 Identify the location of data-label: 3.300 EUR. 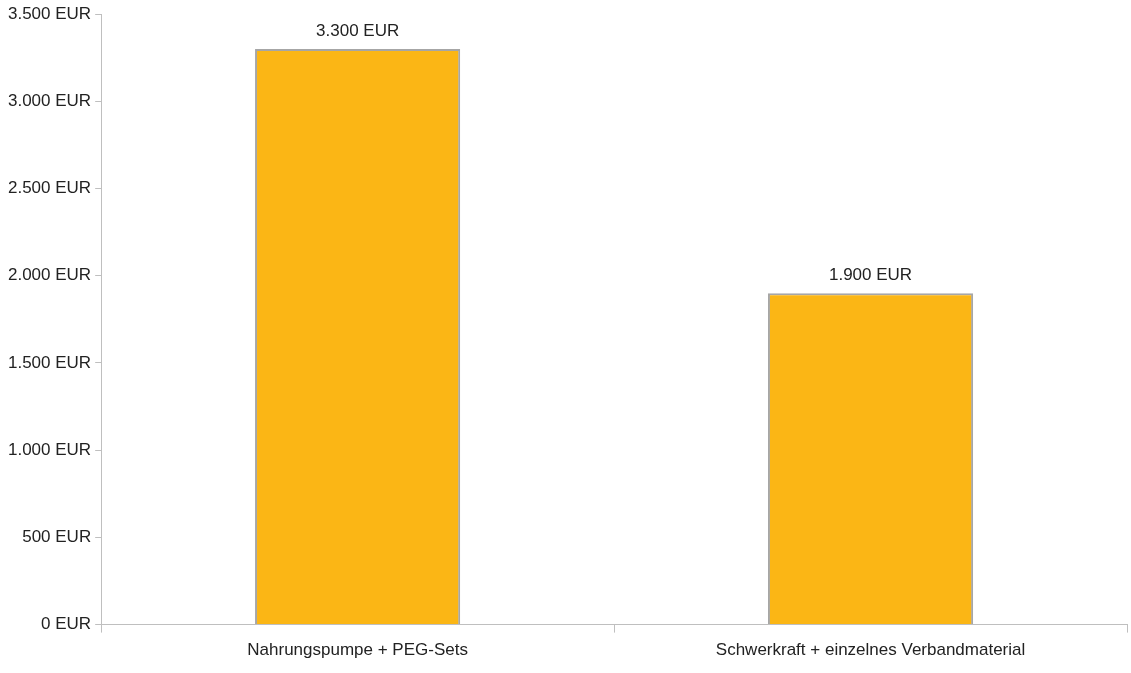
(358, 31).